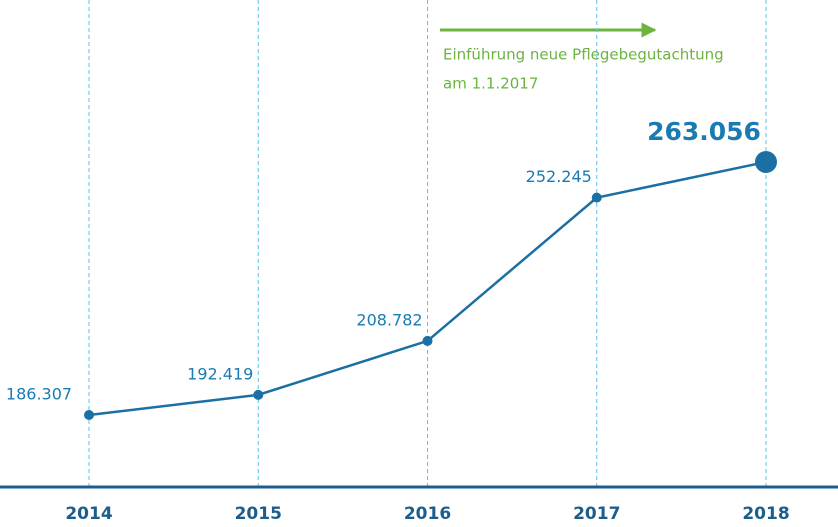  I want to click on data-label: 252.245, so click(559, 176).